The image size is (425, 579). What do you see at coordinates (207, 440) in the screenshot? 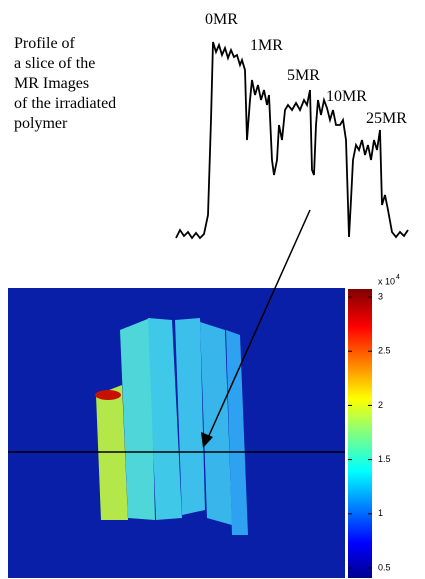
I see `arrow-head` at bounding box center [207, 440].